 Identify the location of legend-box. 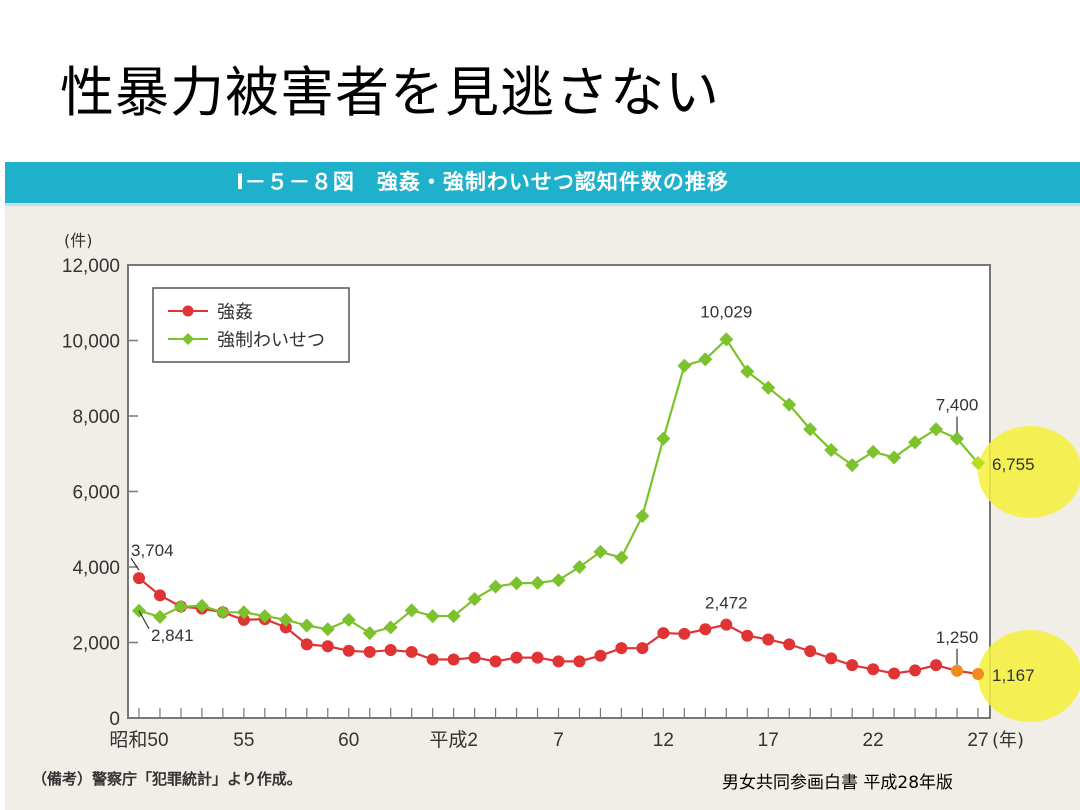
(251, 325).